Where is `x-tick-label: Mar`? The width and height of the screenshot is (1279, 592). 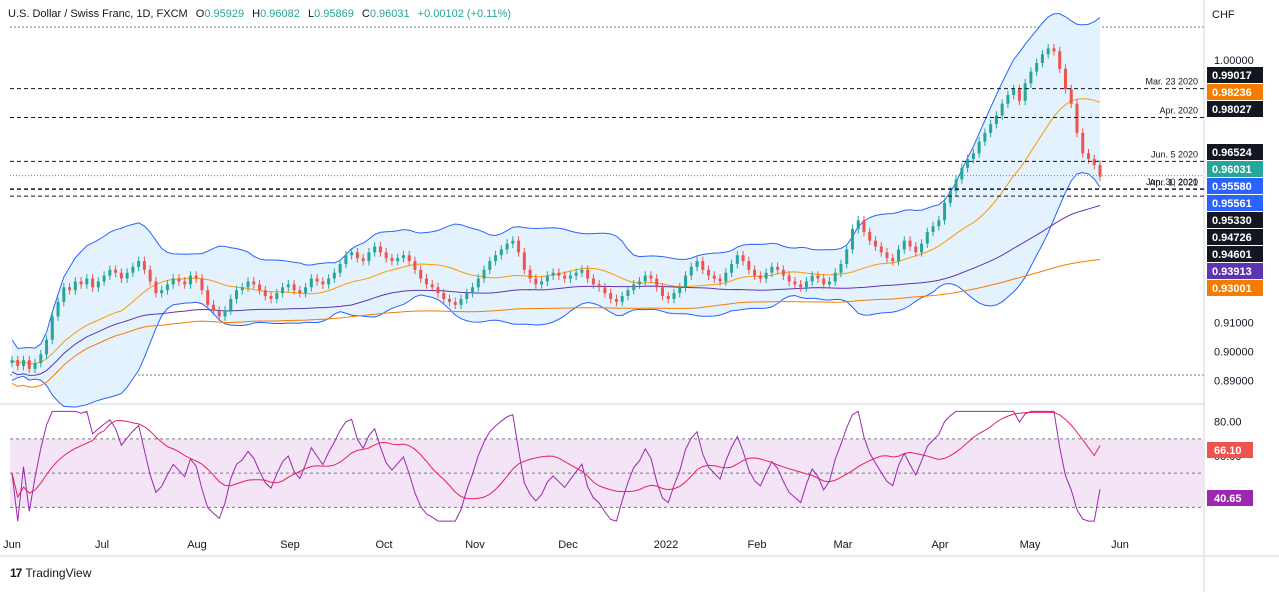
x-tick-label: Mar is located at coordinates (843, 545).